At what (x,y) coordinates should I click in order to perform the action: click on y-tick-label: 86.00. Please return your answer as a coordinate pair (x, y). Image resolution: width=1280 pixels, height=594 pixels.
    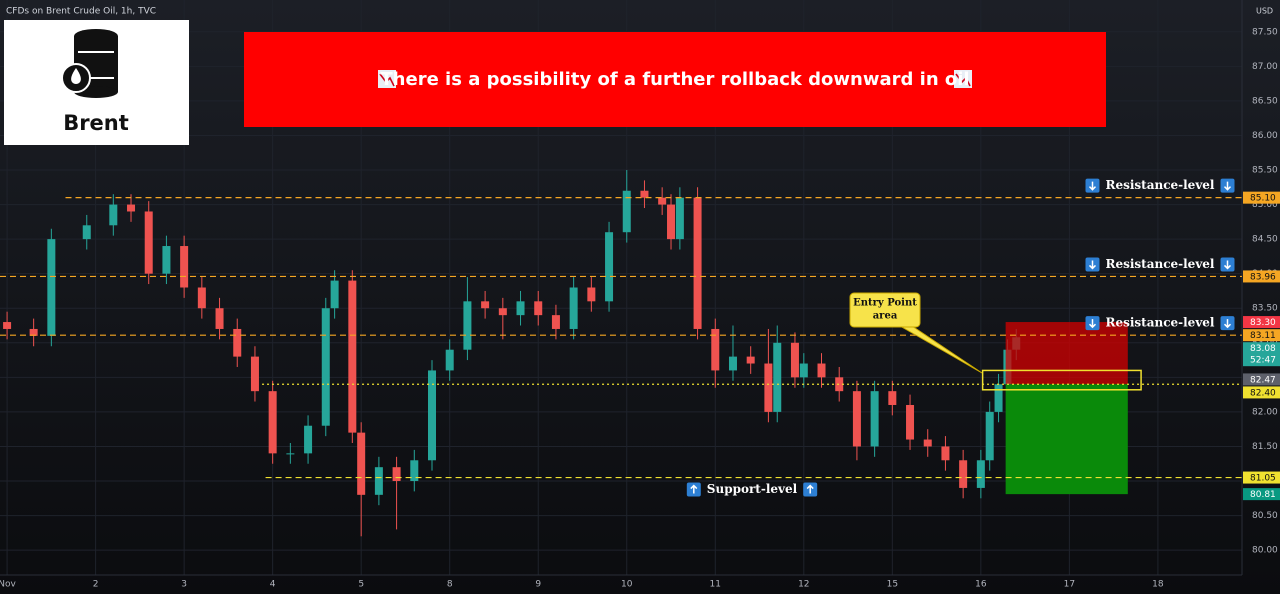
    Looking at the image, I should click on (1265, 136).